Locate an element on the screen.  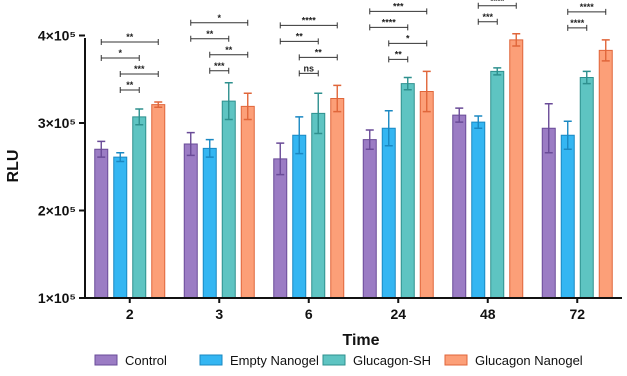
y-tick-label: 3×10⁵ is located at coordinates (57, 123).